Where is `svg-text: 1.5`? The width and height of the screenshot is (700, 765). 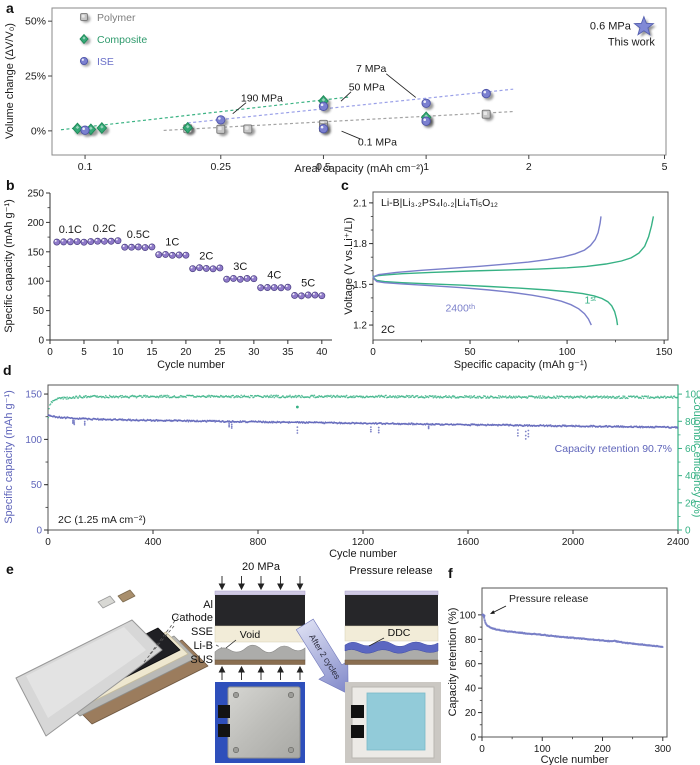
svg-text: 1.5 is located at coordinates (360, 285).